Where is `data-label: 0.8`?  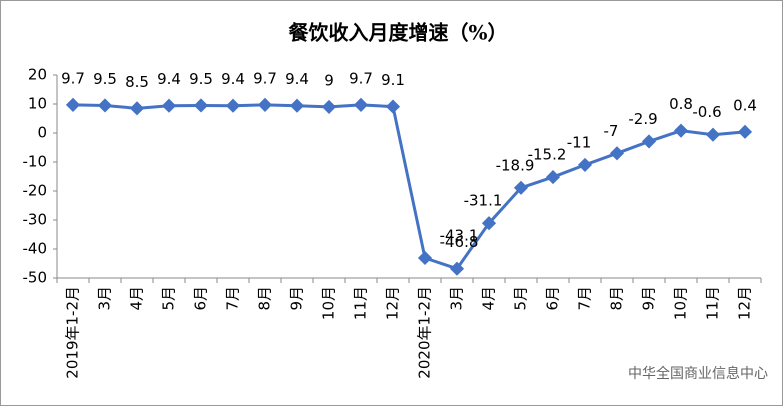
data-label: 0.8 is located at coordinates (681, 104).